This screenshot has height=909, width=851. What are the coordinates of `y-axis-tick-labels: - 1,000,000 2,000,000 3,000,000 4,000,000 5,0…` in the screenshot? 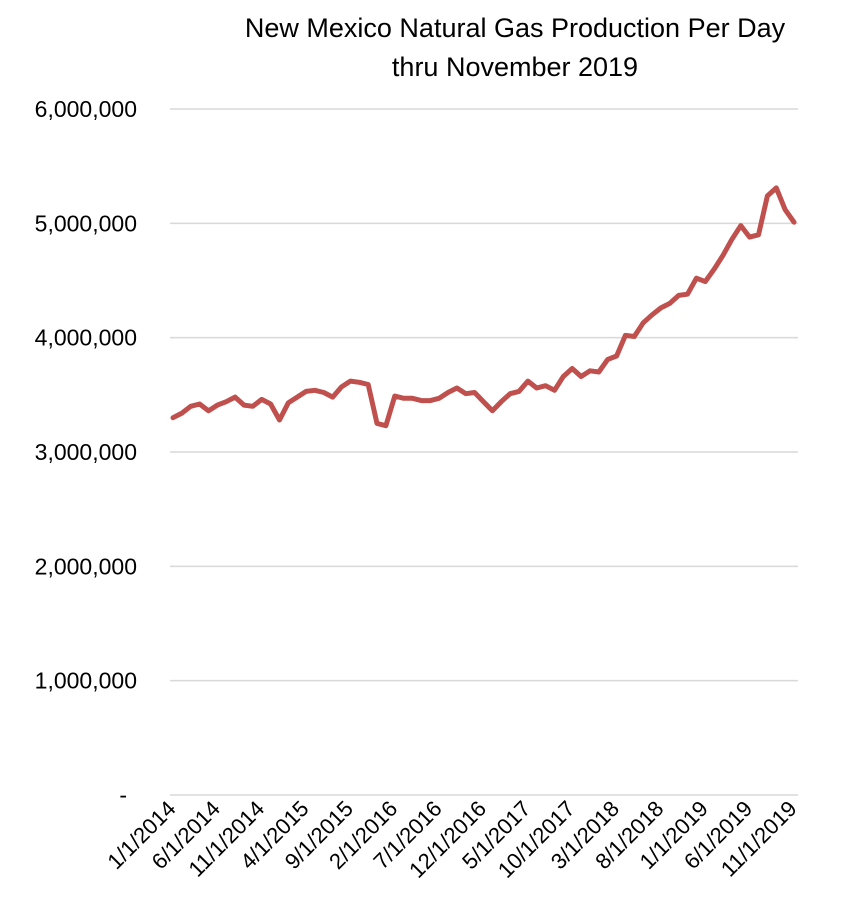 It's located at (86, 452).